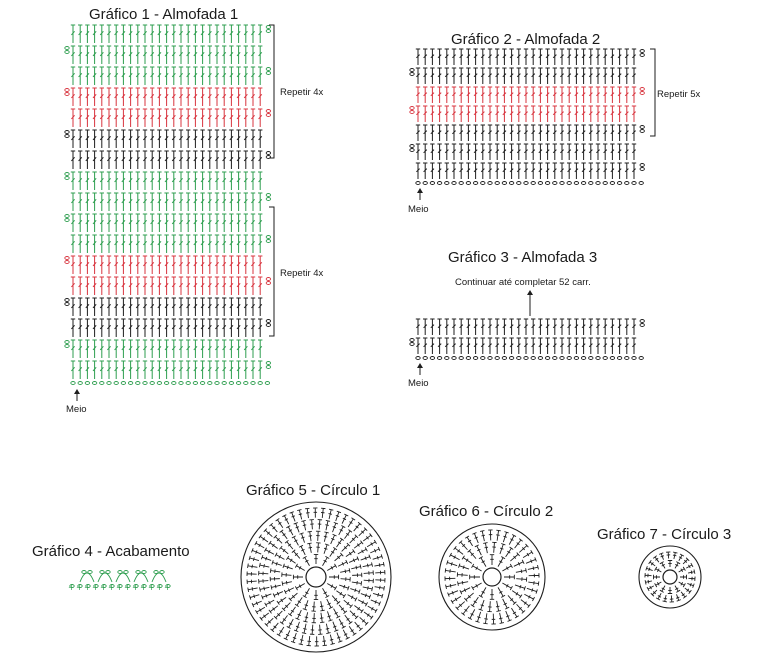 Image resolution: width=773 pixels, height=672 pixels. I want to click on graph3-start-arrow-bottom, so click(420, 369).